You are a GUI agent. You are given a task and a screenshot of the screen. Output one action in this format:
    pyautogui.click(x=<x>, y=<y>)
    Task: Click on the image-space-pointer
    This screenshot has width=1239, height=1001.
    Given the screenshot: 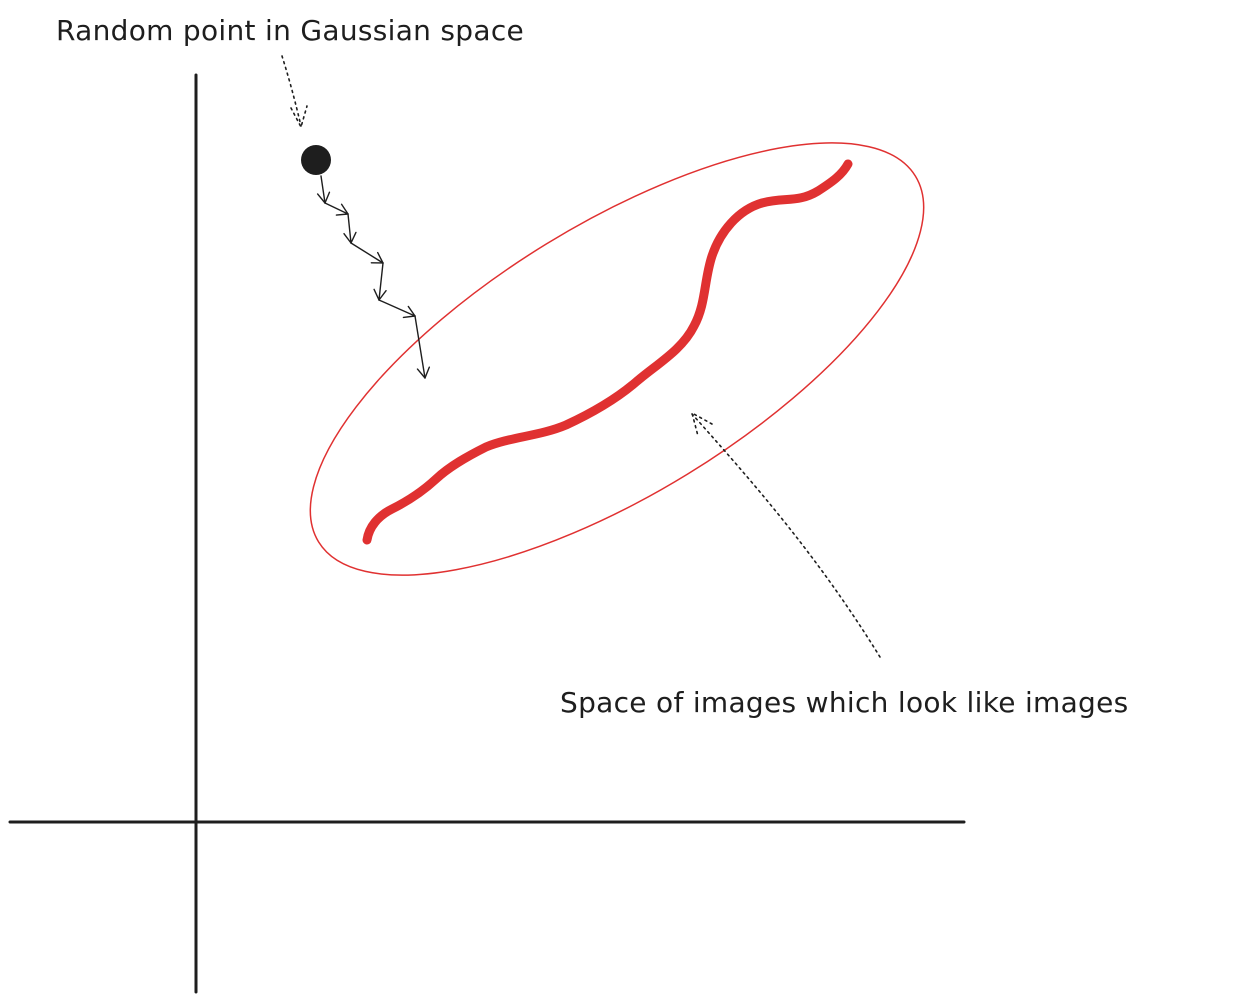 What is the action you would take?
    pyautogui.click(x=786, y=535)
    